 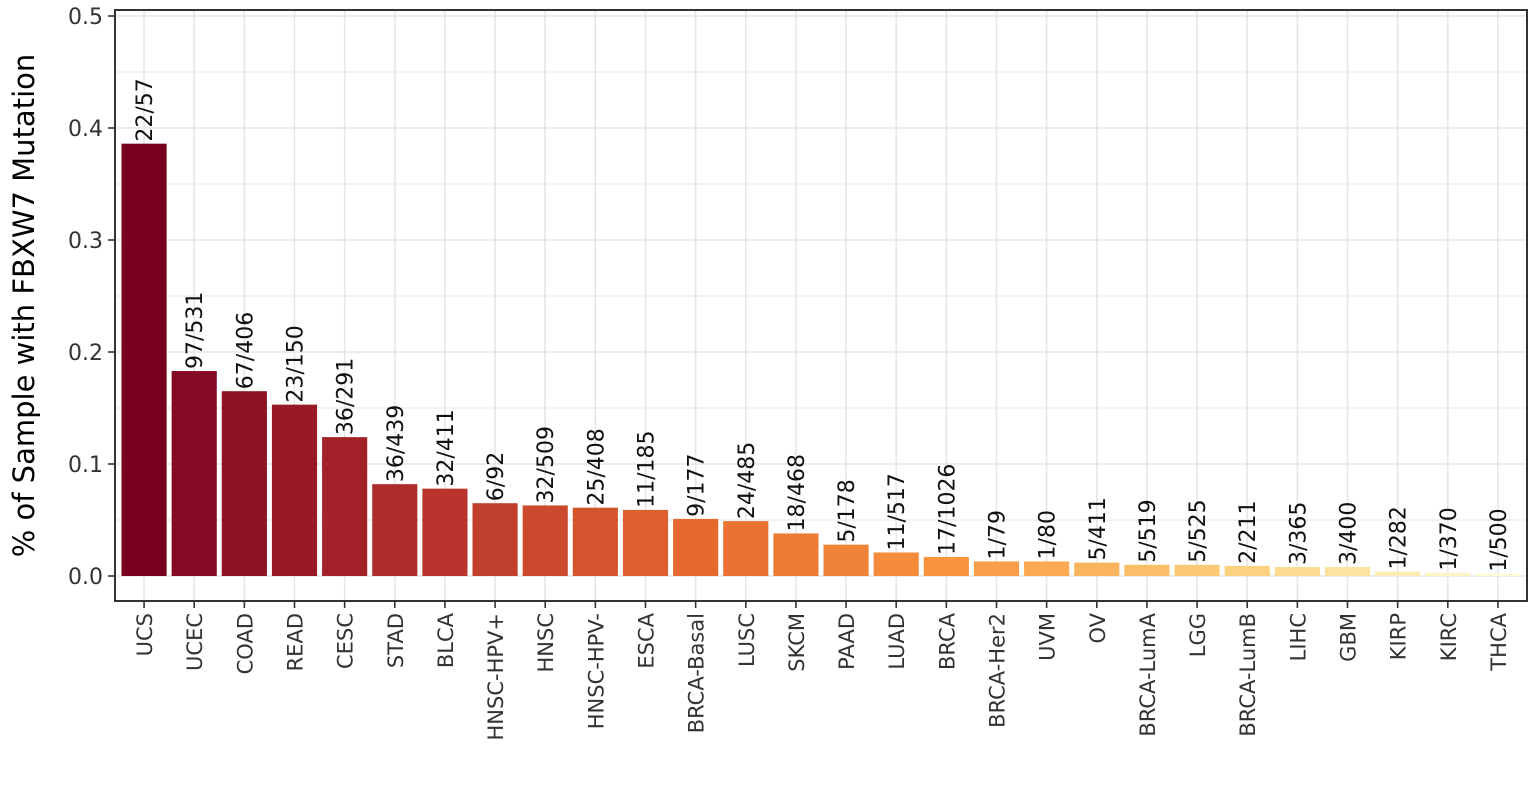 What do you see at coordinates (697, 673) in the screenshot?
I see `x-tick-label: BRCA-Basal` at bounding box center [697, 673].